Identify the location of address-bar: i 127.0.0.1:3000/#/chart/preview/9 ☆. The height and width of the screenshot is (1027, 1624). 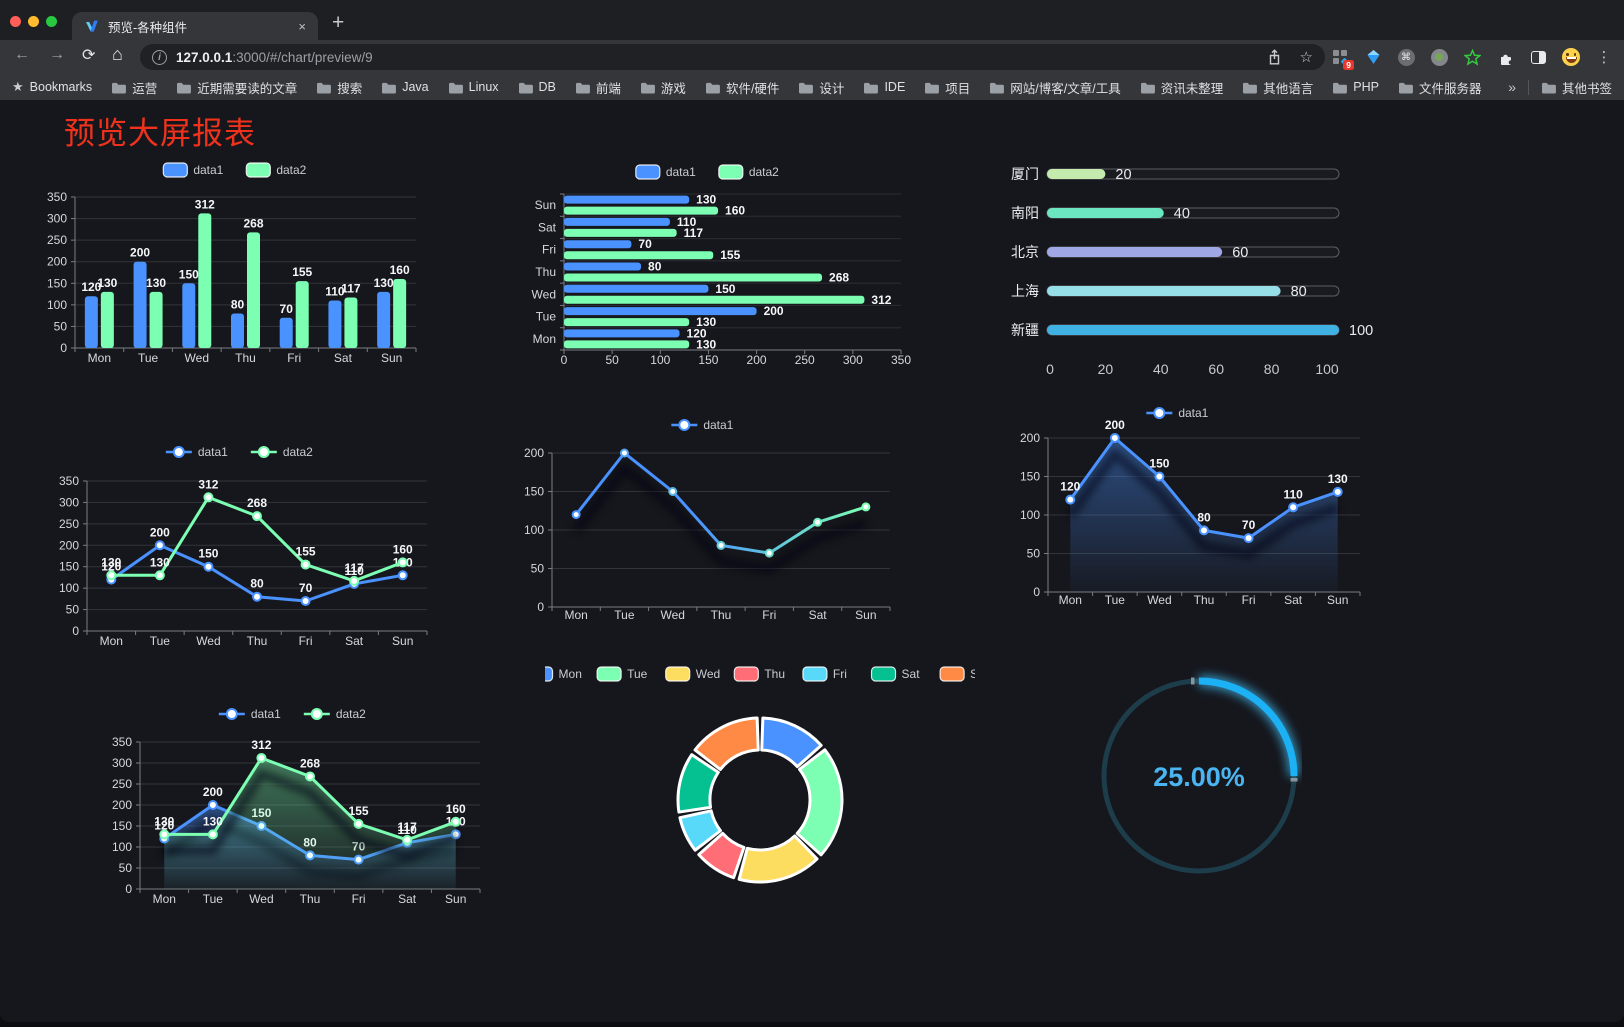
(732, 57).